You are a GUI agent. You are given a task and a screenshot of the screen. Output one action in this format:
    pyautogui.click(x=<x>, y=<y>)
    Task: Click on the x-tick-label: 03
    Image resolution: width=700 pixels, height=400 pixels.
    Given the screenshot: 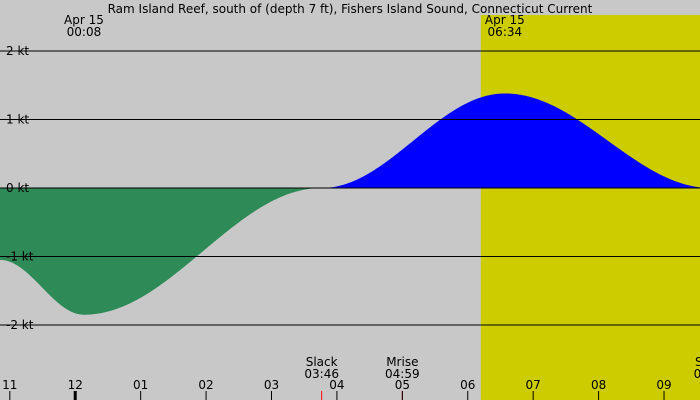 What is the action you would take?
    pyautogui.click(x=271, y=385)
    